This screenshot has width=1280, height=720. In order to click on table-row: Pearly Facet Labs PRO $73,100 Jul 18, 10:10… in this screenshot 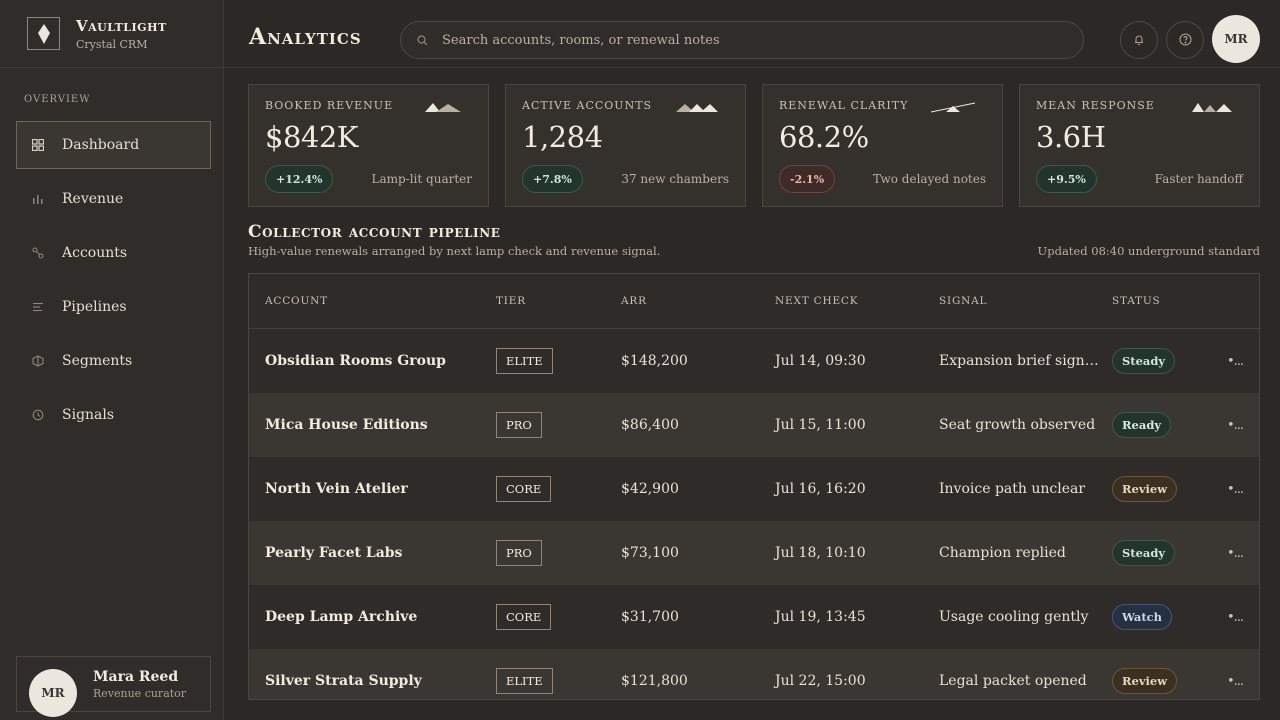, I will do `click(754, 553)`.